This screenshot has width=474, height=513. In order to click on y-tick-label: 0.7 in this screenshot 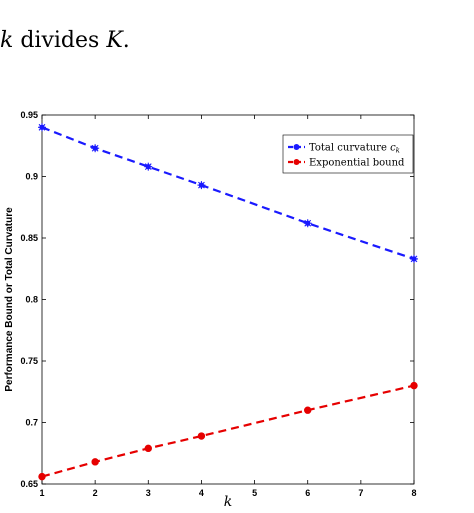, I will do `click(31, 423)`.